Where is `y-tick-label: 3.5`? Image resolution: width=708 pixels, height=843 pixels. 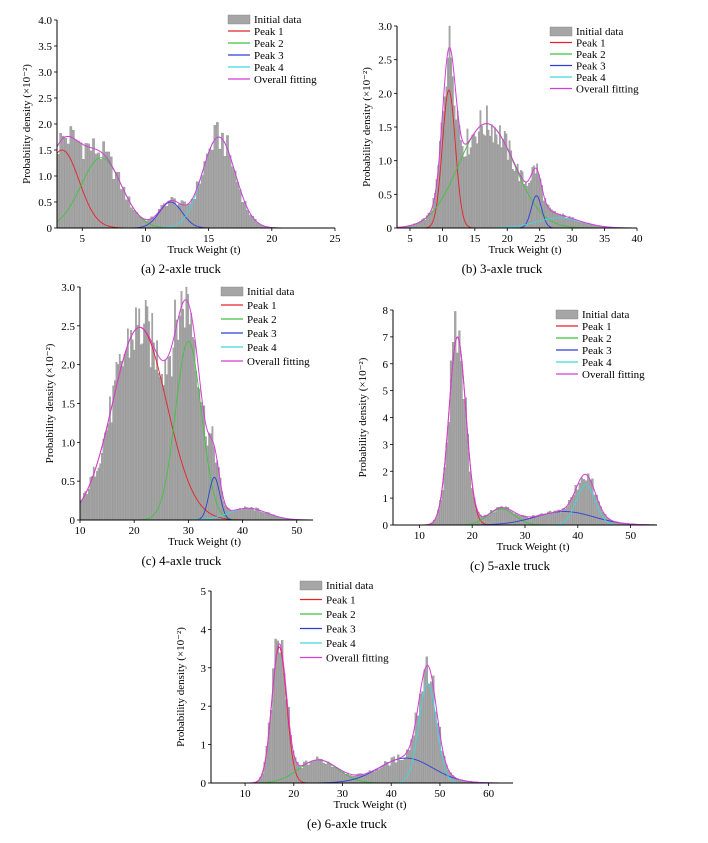
y-tick-label: 3.5 is located at coordinates (45, 47).